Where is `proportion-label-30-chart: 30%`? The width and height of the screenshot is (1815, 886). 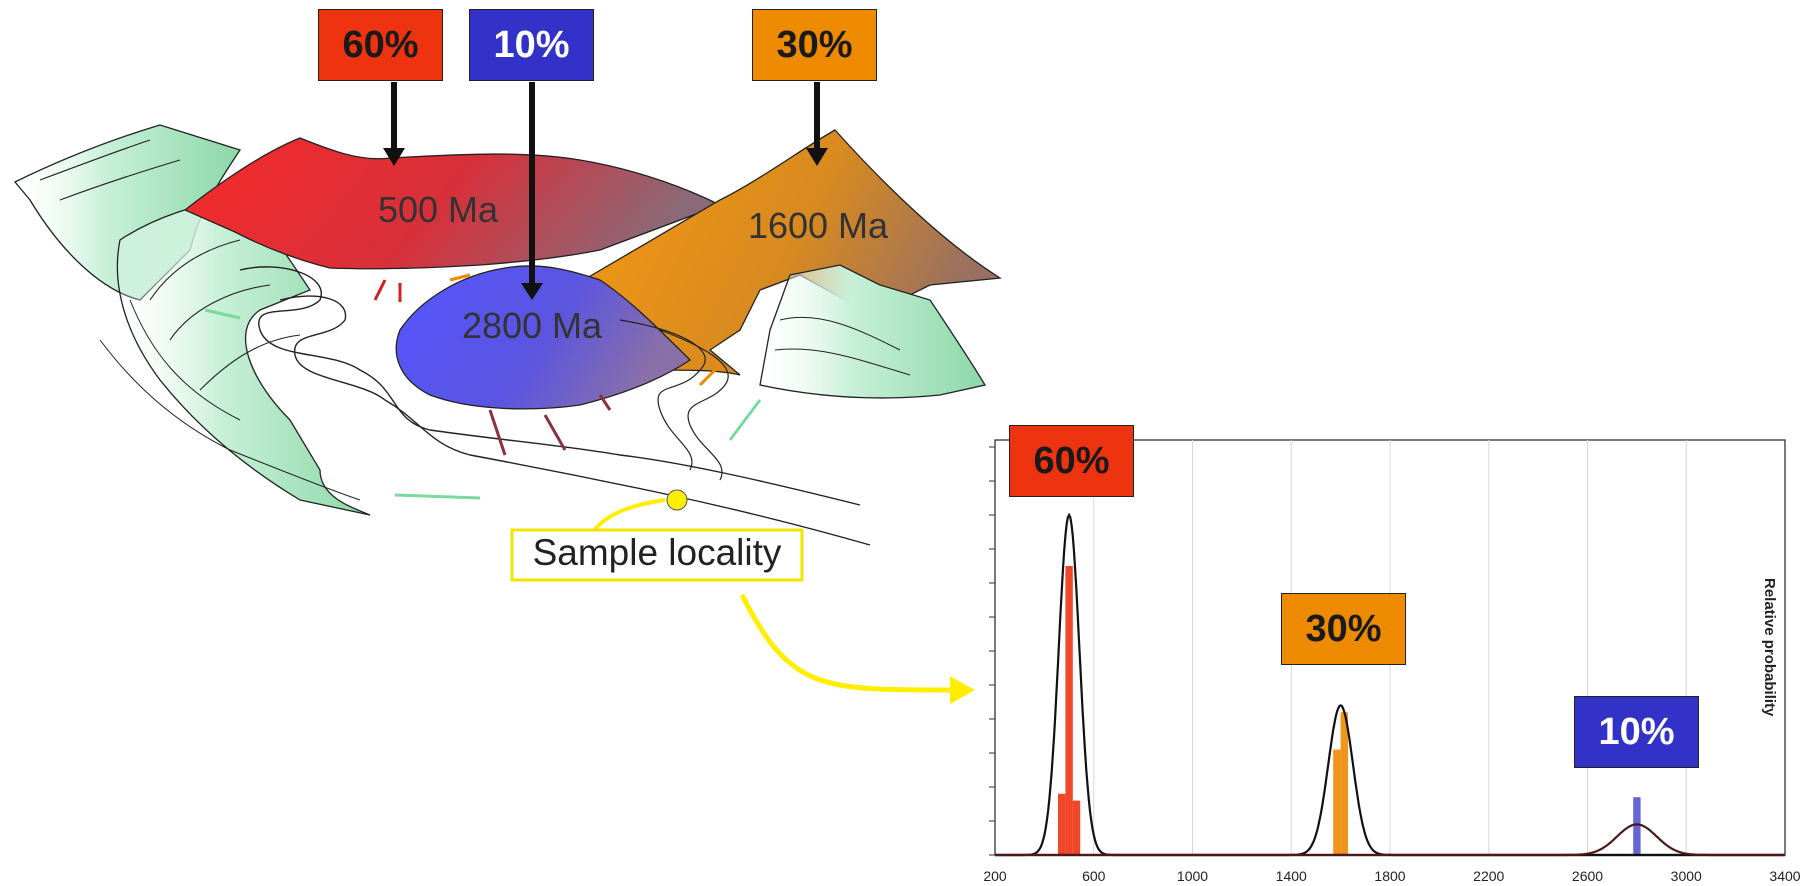 proportion-label-30-chart: 30% is located at coordinates (1343, 629).